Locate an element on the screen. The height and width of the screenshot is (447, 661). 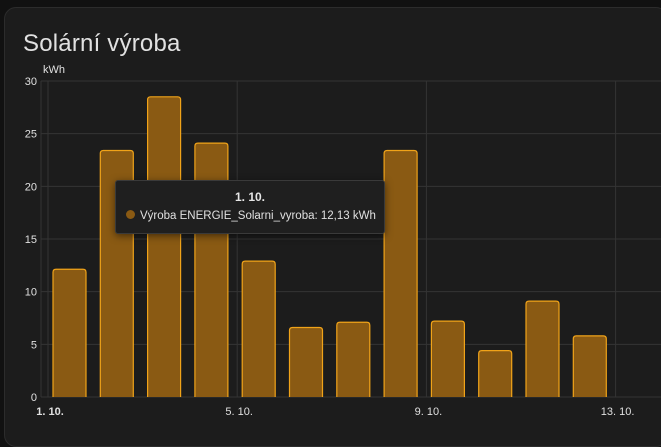
y-axis-unit: kWh is located at coordinates (54, 70).